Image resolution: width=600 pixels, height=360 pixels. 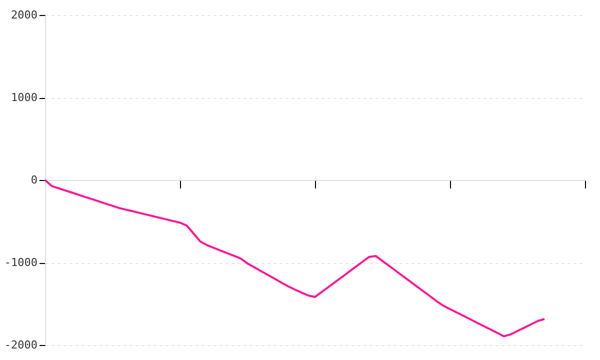 I want to click on y-tick-label: 2000, so click(x=24, y=15).